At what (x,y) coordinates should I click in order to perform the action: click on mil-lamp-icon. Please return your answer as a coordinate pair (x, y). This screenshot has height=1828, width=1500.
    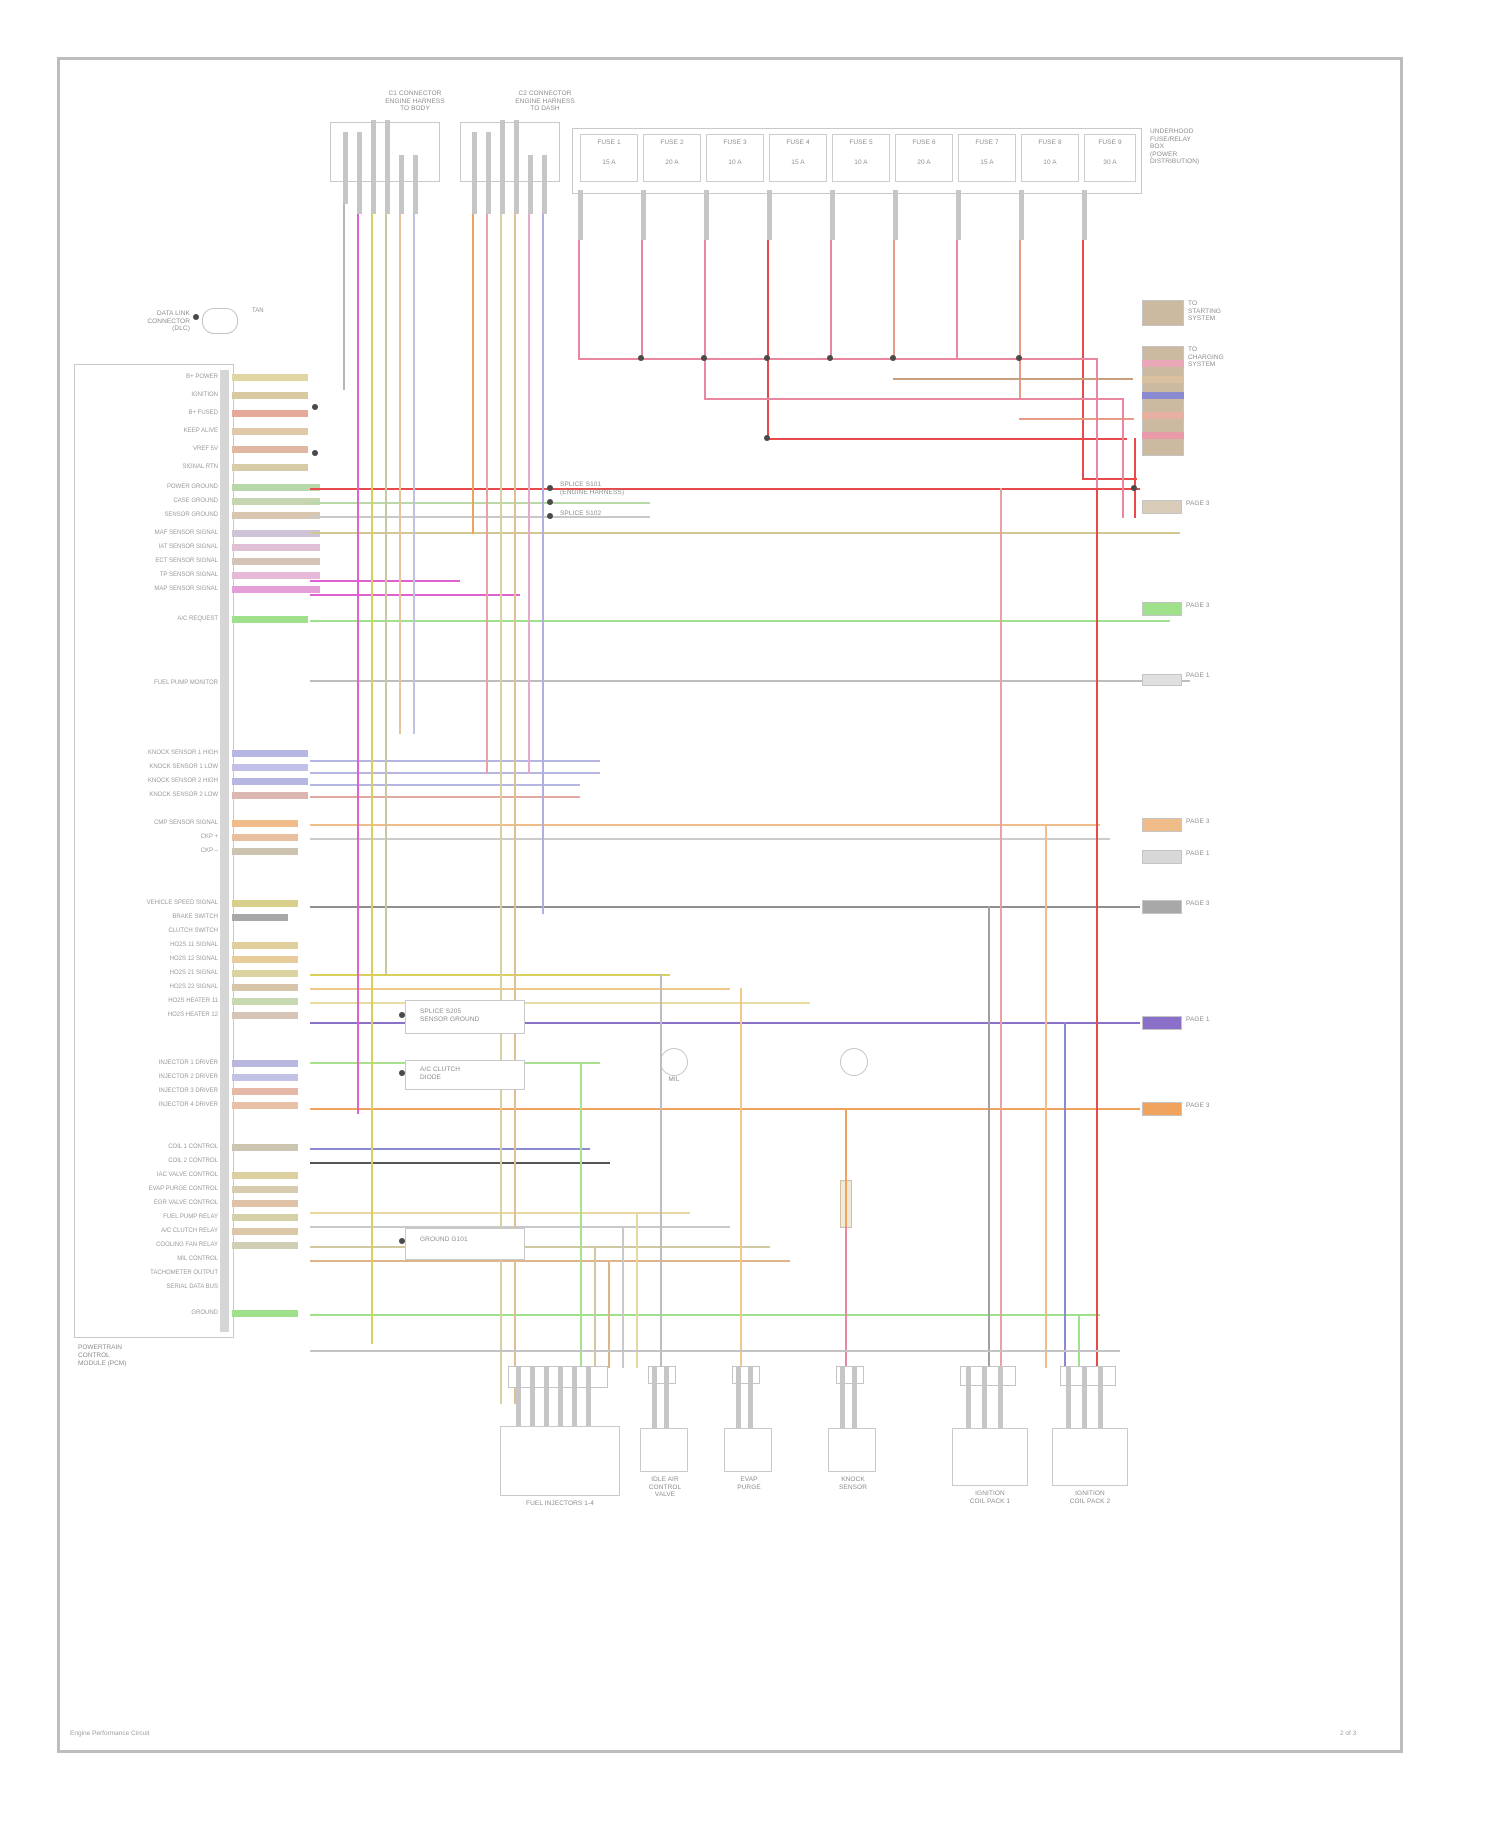
    Looking at the image, I should click on (674, 1062).